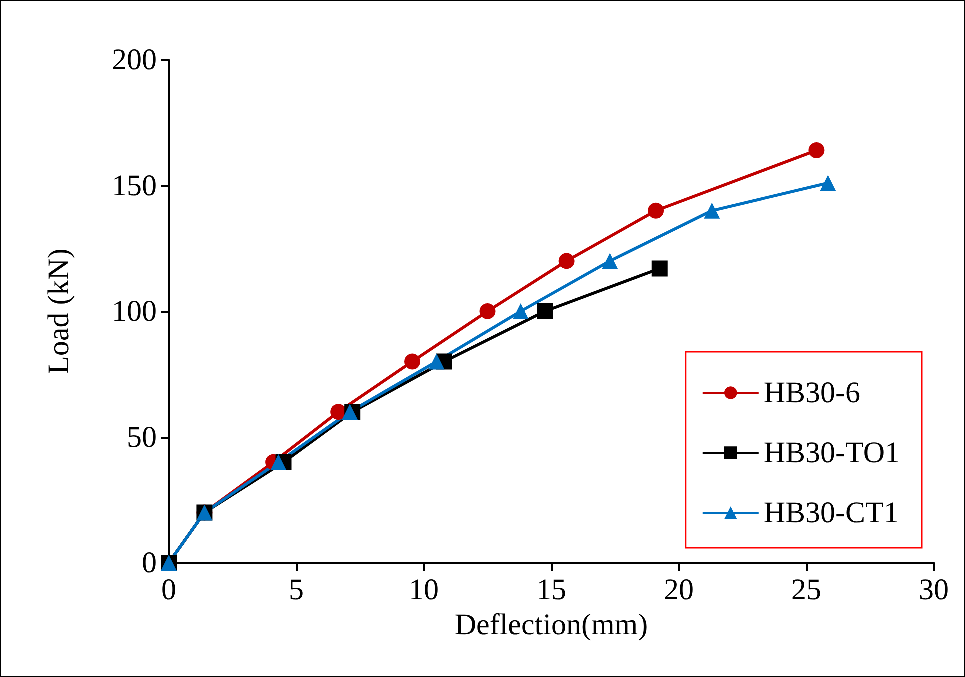  Describe the element at coordinates (831, 513) in the screenshot. I see `legend-label: HB30-CT1` at that location.